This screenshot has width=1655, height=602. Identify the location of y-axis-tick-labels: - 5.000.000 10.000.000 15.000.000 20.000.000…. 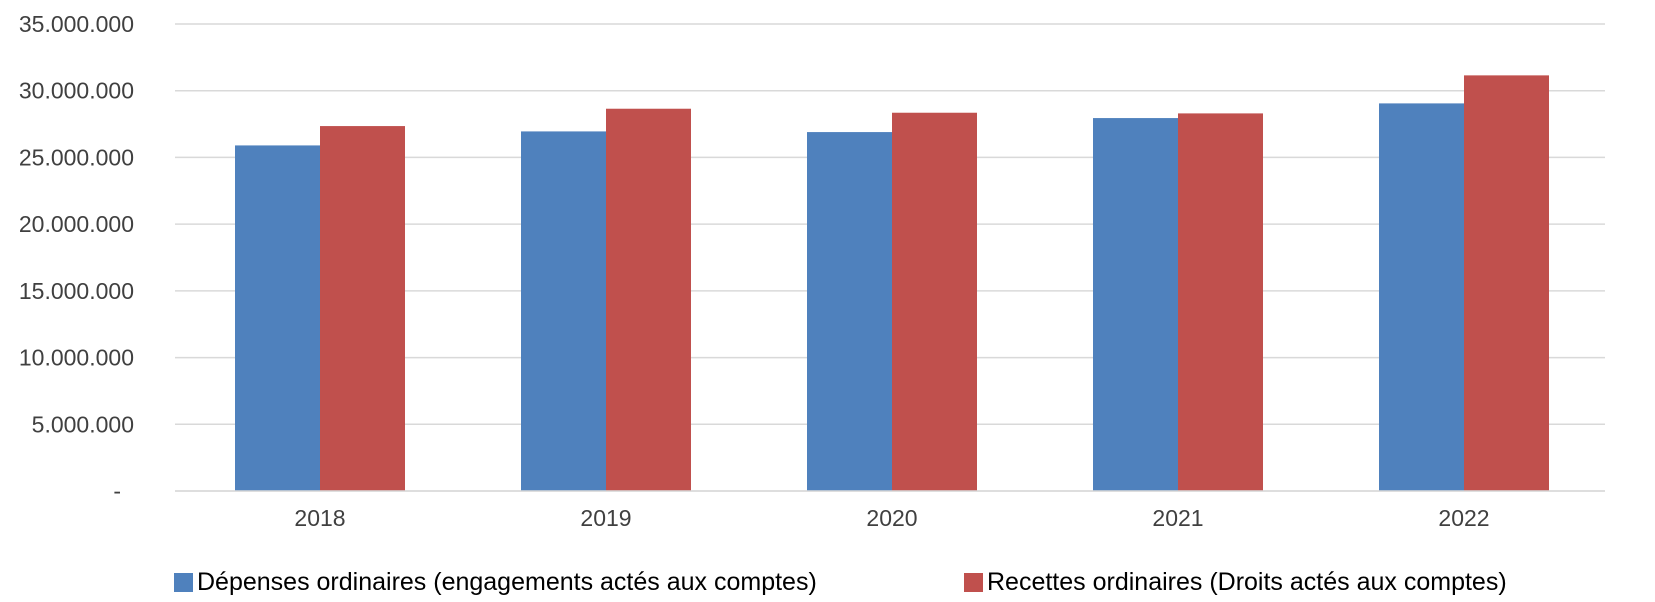
(76, 257).